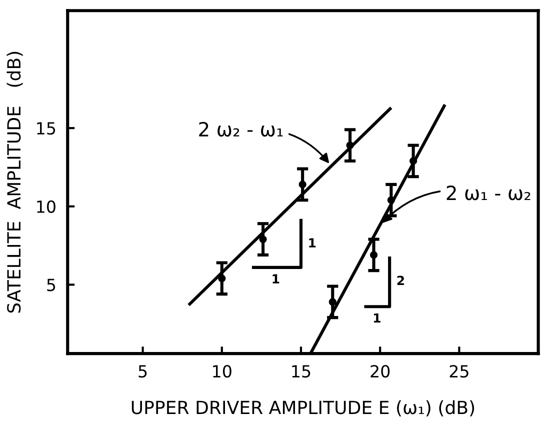  Describe the element at coordinates (400, 280) in the screenshot. I see `annotation: 2` at that location.